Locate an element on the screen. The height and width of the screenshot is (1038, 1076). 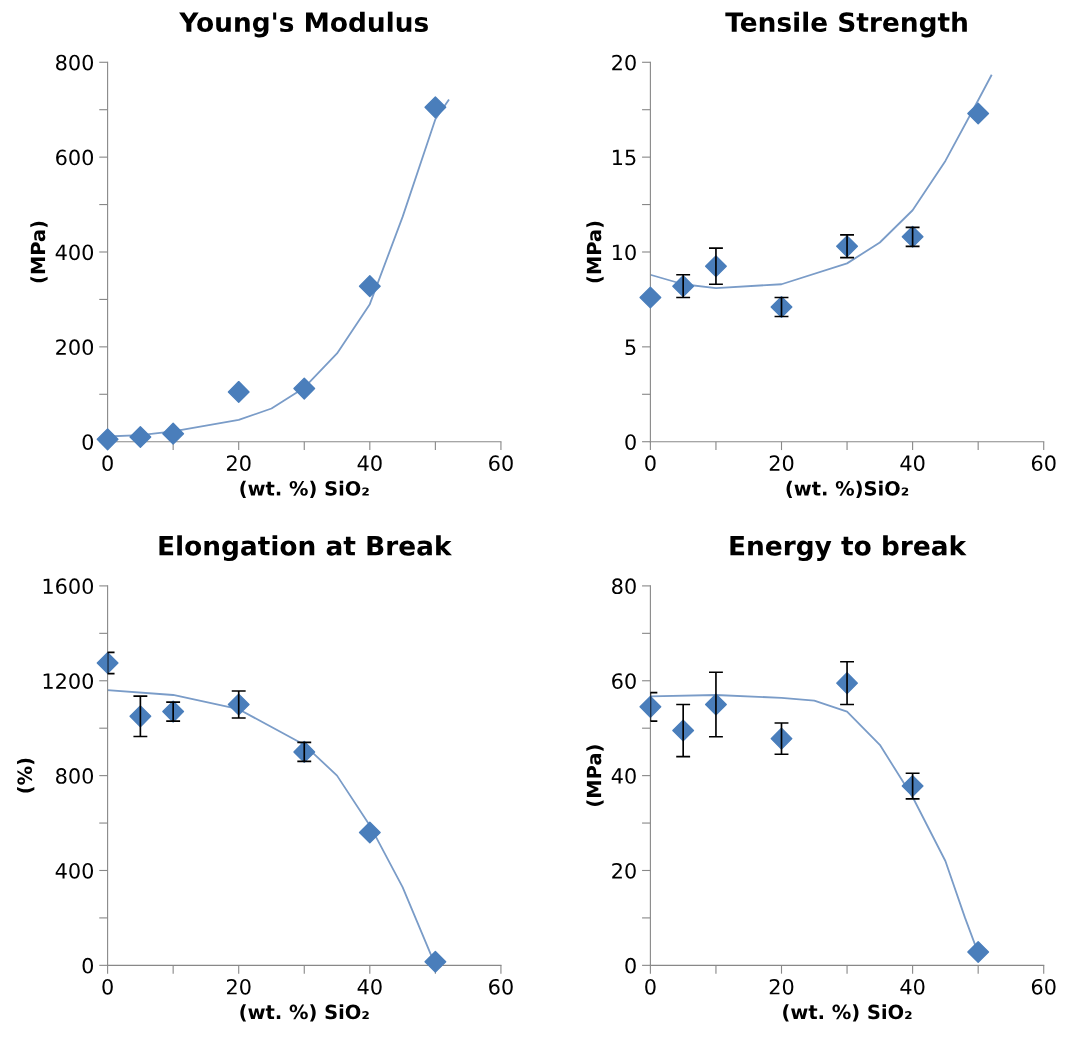
y-tick-label: 1200 is located at coordinates (68, 681).